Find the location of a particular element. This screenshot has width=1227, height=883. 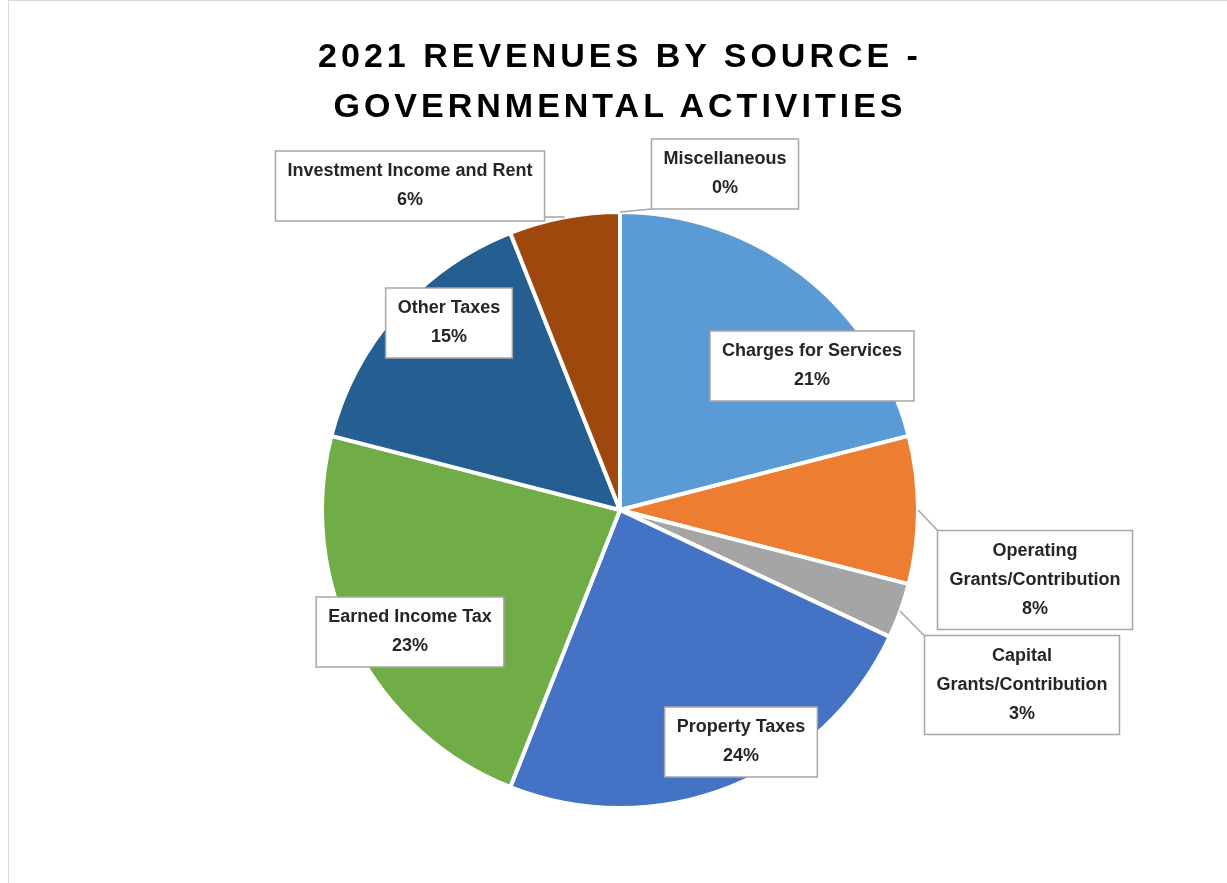

slice-label: Earned Income Tax is located at coordinates (410, 616).